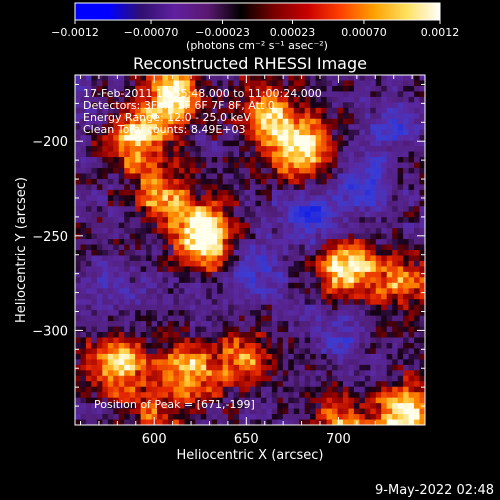 The image size is (500, 500). I want to click on peak-position-label: Position of Peak = [671,-199], so click(174, 404).